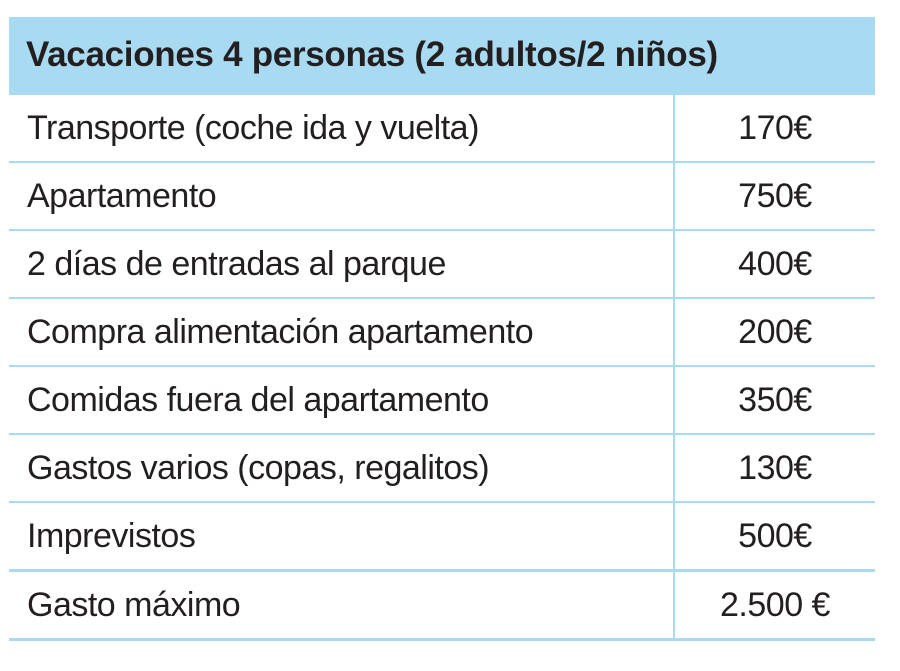  Describe the element at coordinates (774, 468) in the screenshot. I see `expense-amount: 130€` at that location.